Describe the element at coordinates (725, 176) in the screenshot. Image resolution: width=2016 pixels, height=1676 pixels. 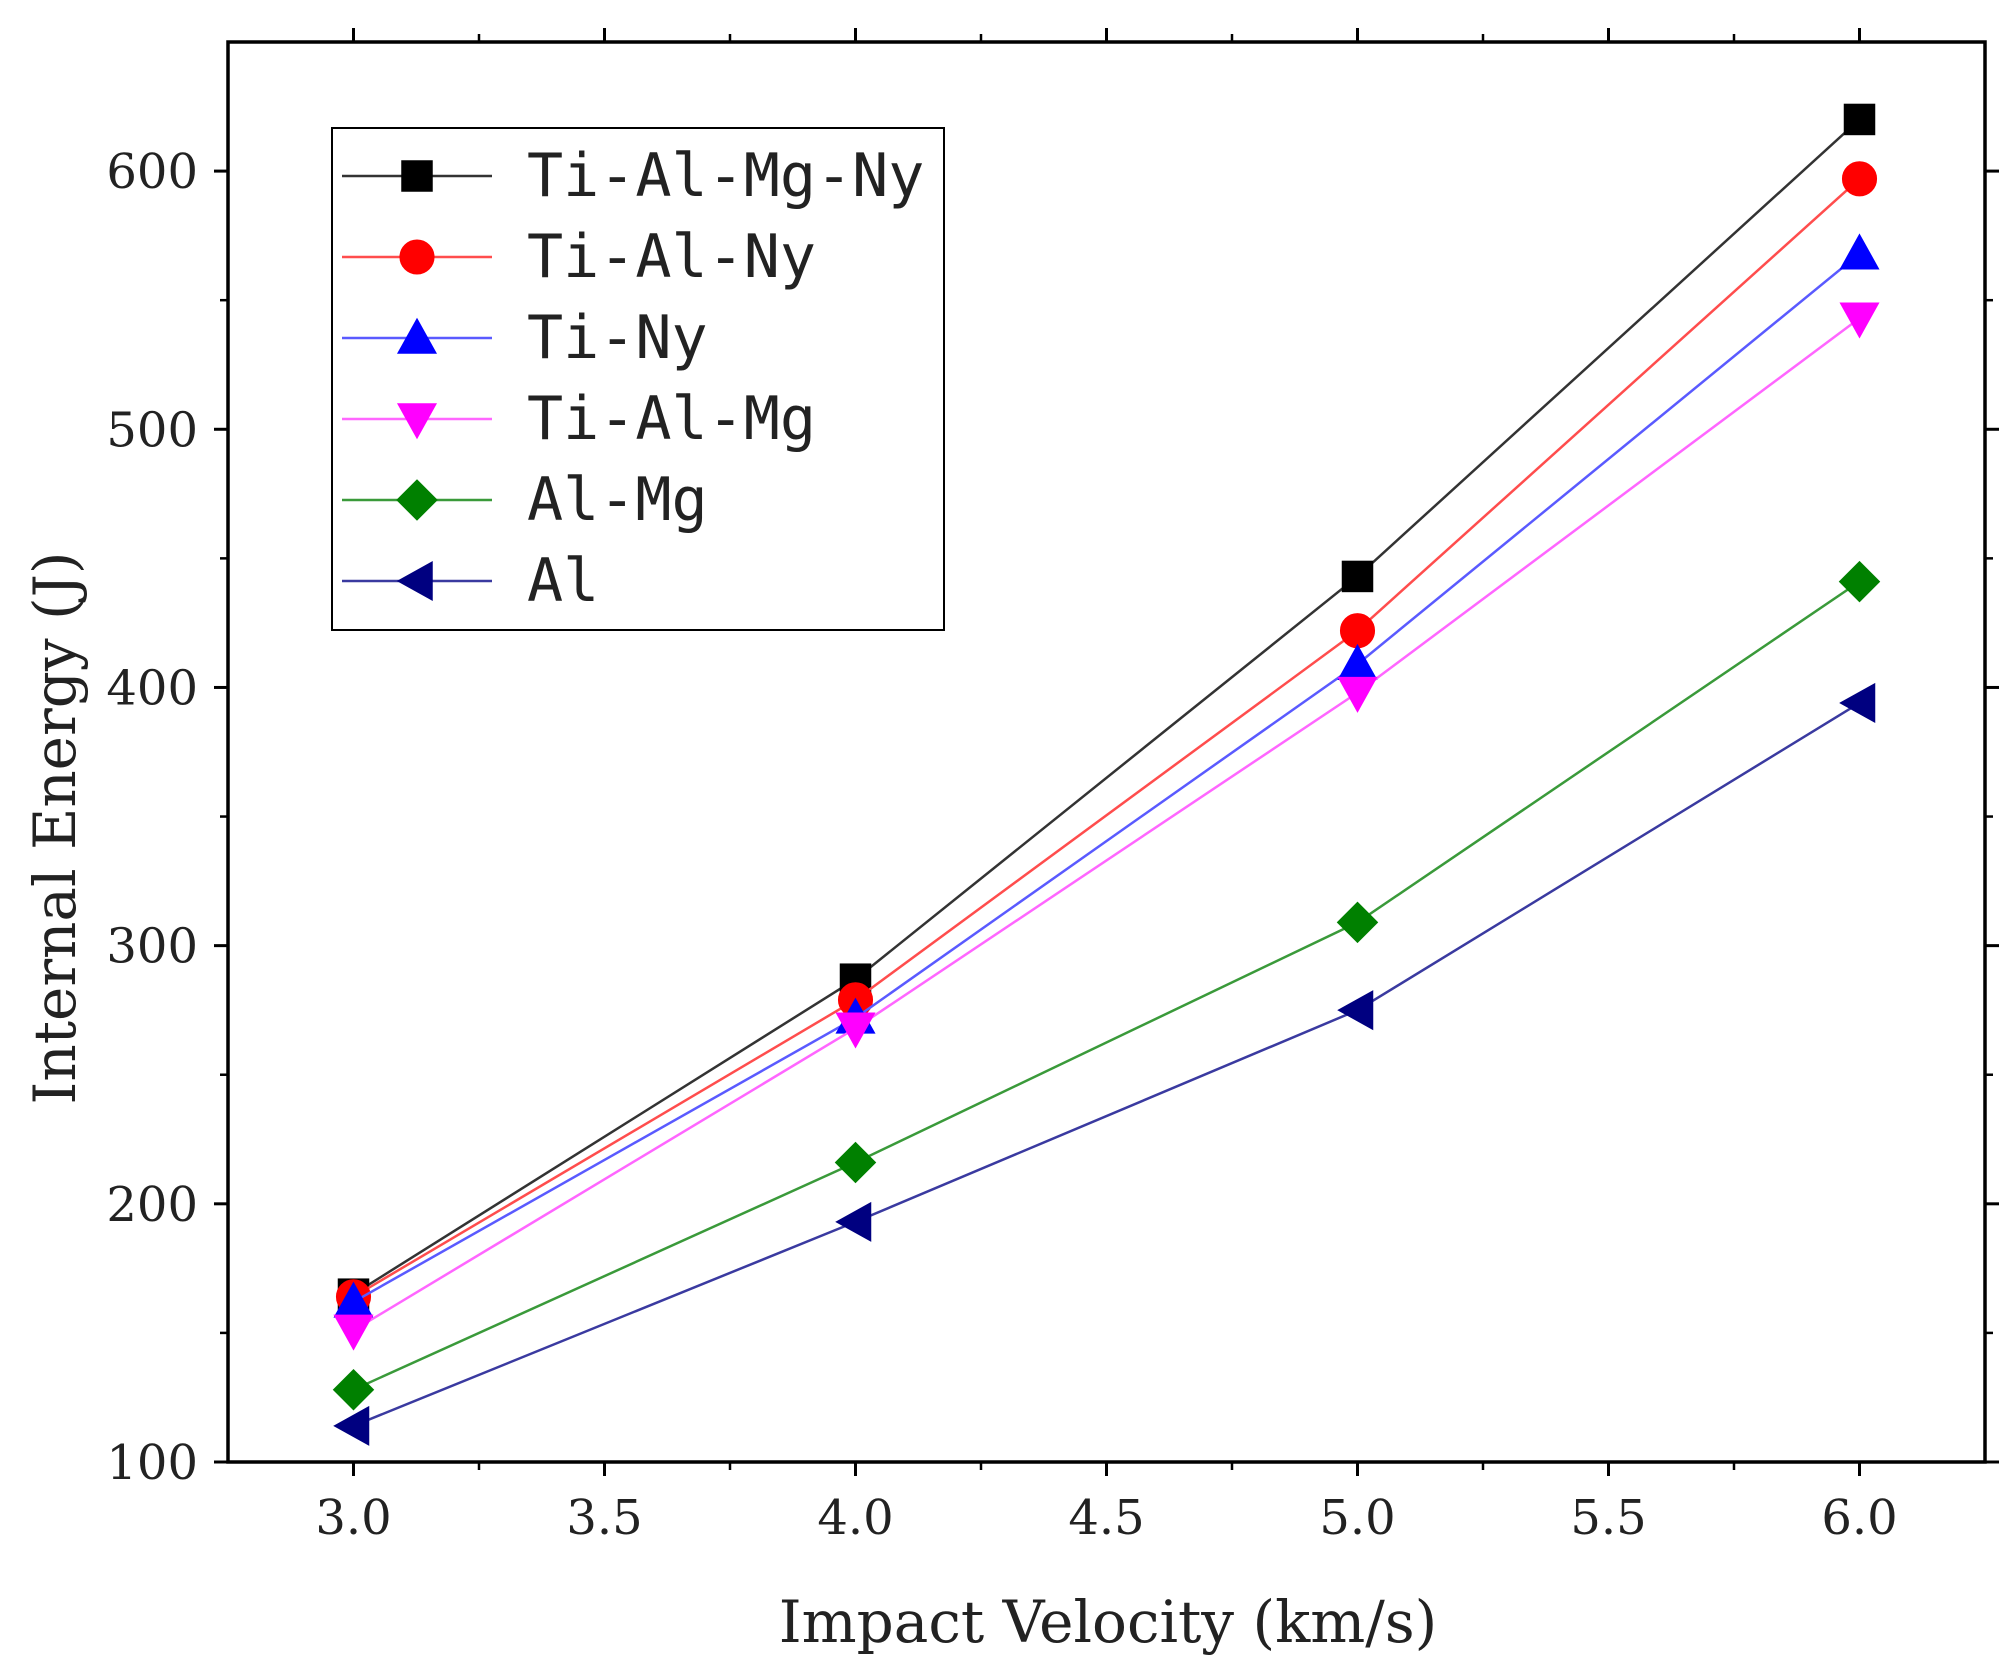
I see `legend-label: Ti-Al-Mg-Ny` at that location.